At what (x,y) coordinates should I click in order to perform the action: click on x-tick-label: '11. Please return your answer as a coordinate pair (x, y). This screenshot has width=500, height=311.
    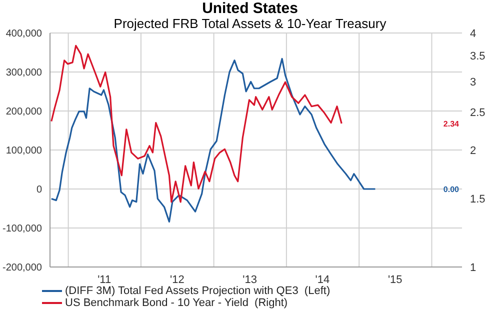
    Looking at the image, I should click on (105, 280).